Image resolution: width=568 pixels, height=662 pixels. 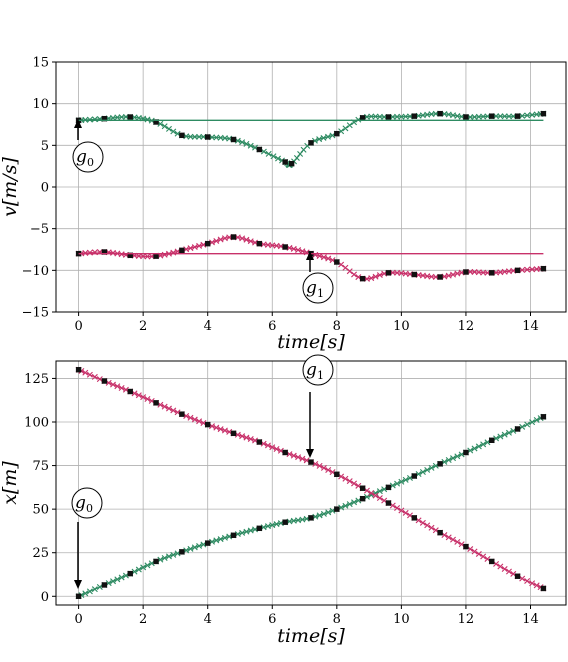 What do you see at coordinates (320, 293) in the screenshot?
I see `annotation-subscript: 1` at bounding box center [320, 293].